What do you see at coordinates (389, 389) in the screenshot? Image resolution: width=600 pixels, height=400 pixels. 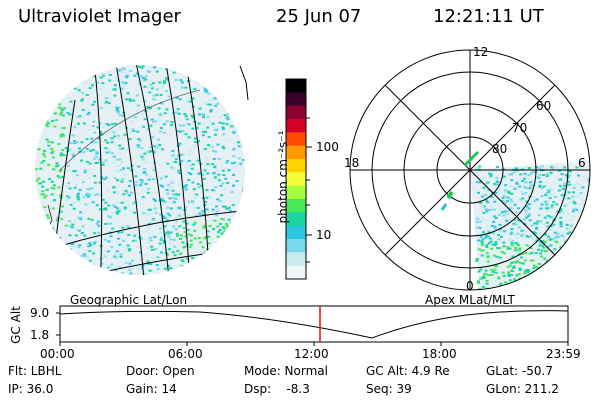 I see `status-seq: Seq: 39` at bounding box center [389, 389].